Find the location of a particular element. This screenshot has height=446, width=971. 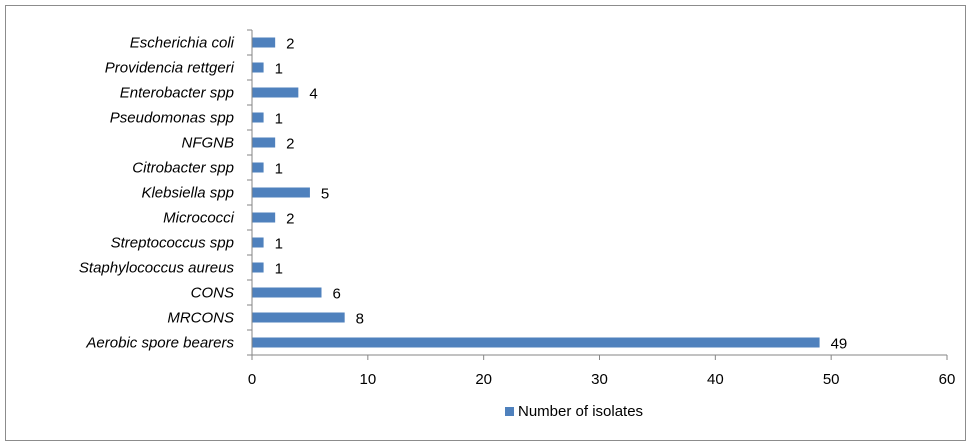

category-label: Escherichia coli is located at coordinates (182, 43).